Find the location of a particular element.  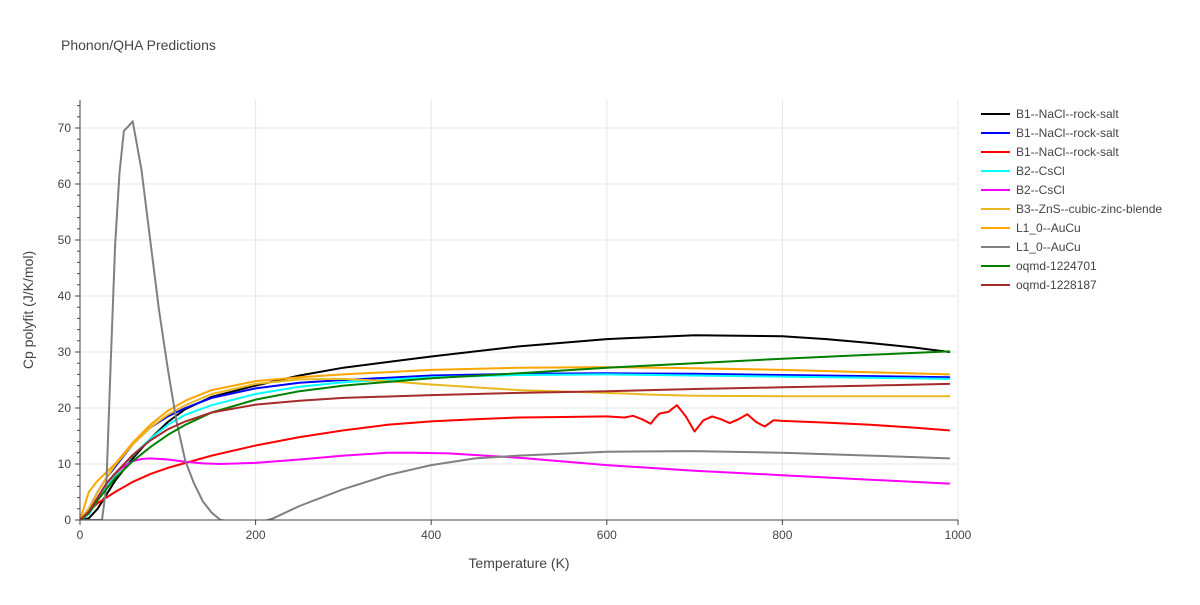

y-tick-label: 50 is located at coordinates (65, 240).